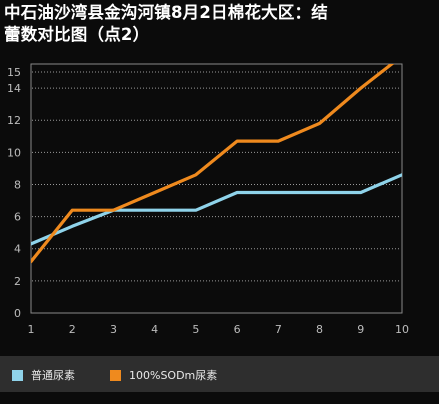  What do you see at coordinates (17, 313) in the screenshot?
I see `y-tick-label: 0` at bounding box center [17, 313].